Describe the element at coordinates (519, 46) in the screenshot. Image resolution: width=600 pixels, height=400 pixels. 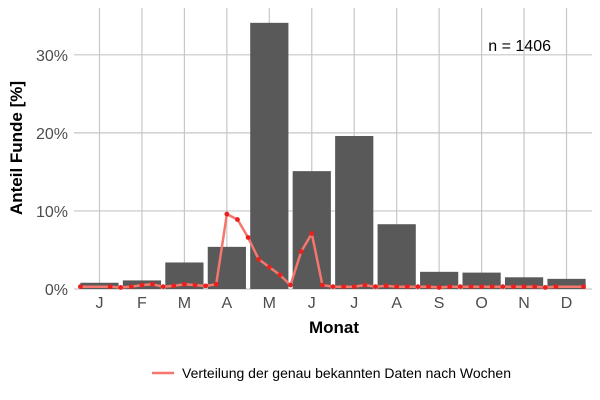
I see `annotation-n: n = 1406` at that location.